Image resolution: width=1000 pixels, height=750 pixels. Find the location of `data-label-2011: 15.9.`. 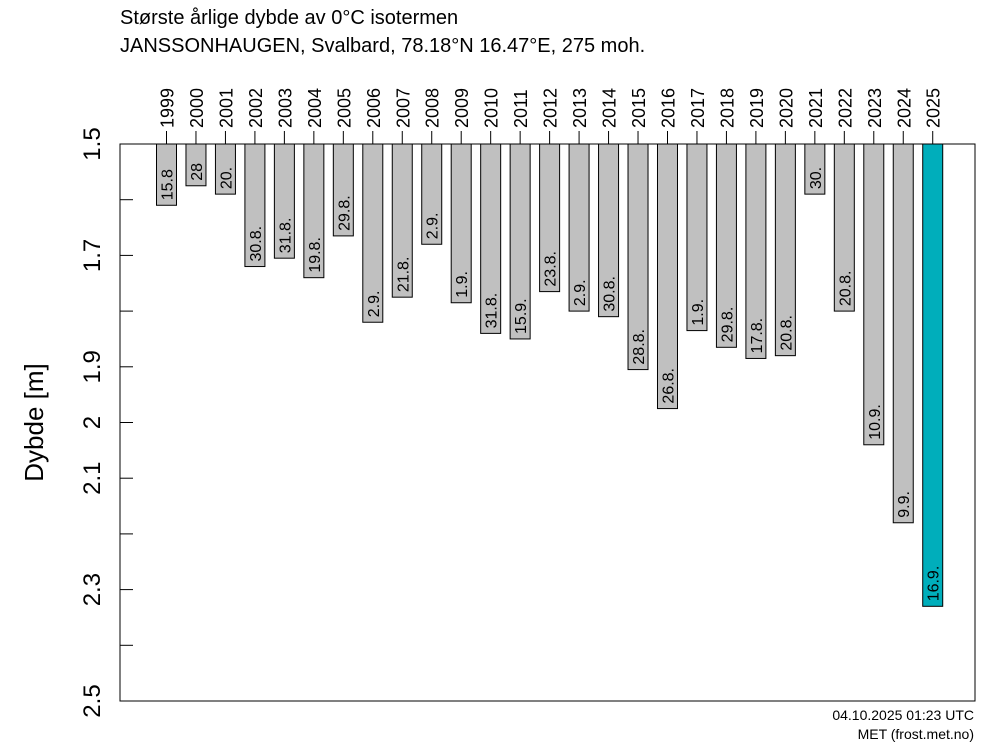

data-label-2011: 15.9. is located at coordinates (521, 316).